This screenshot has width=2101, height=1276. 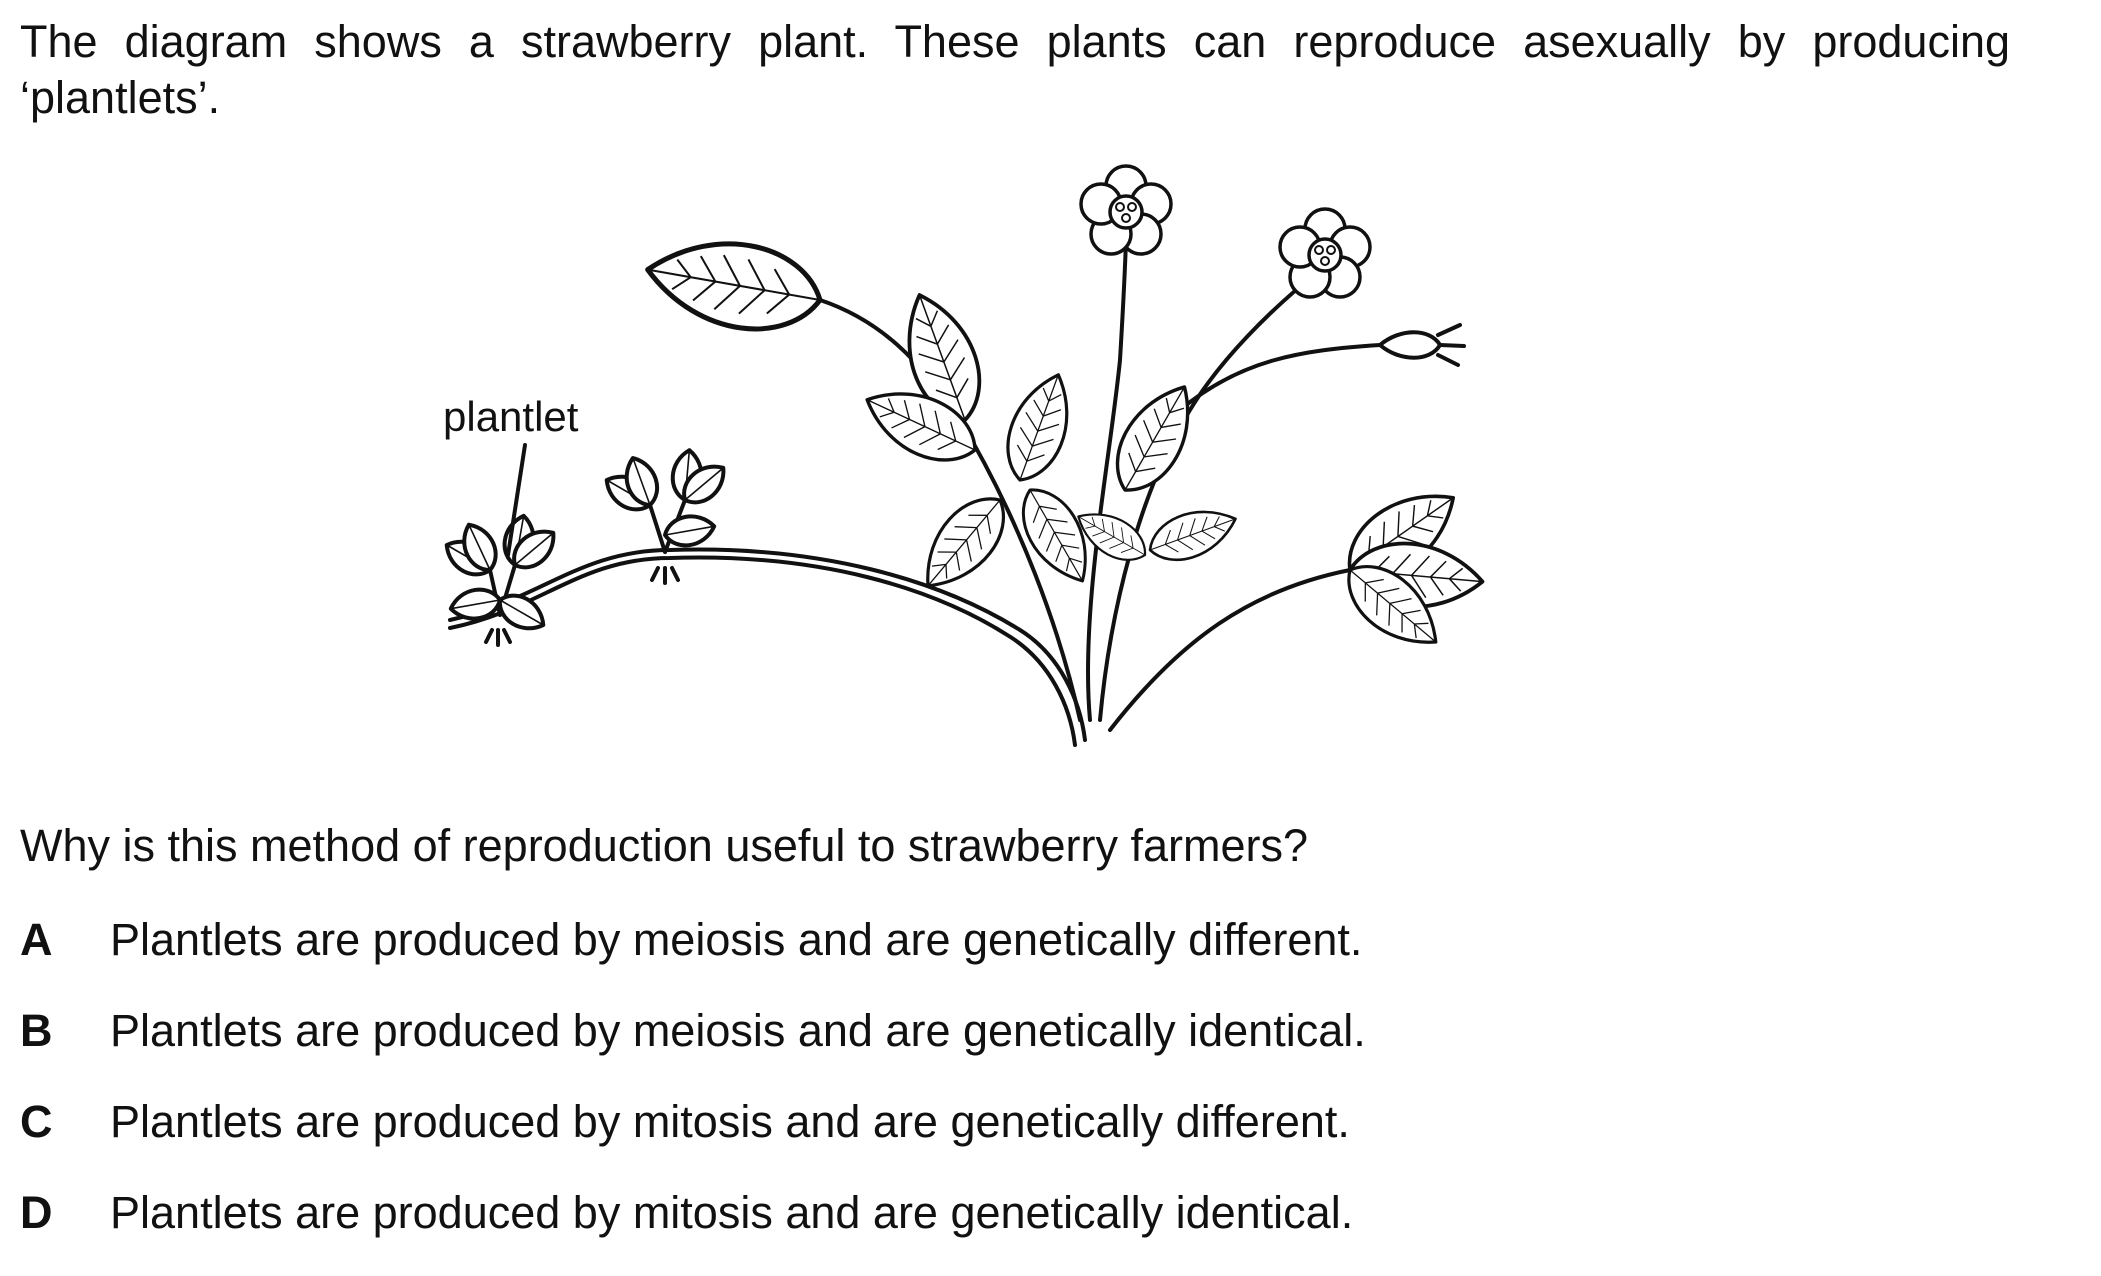 What do you see at coordinates (1126, 210) in the screenshot?
I see `flower-center` at bounding box center [1126, 210].